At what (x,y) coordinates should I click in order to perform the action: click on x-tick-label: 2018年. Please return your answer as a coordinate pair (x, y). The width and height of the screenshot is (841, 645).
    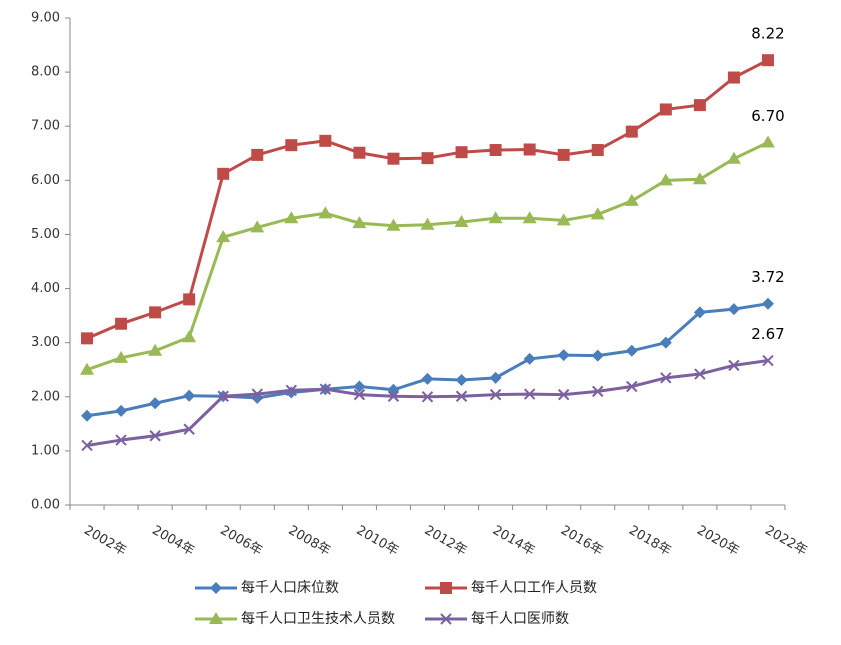
    Looking at the image, I should click on (649, 541).